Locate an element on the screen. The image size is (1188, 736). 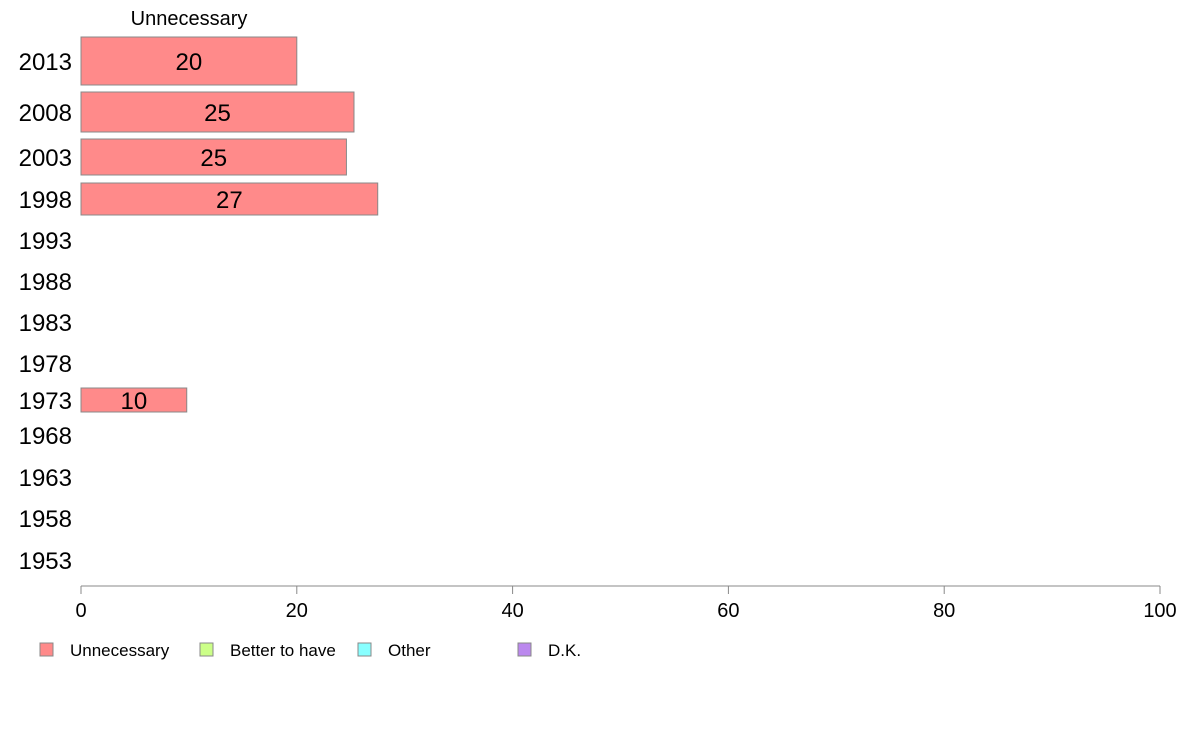
year-label-1998: 1998 is located at coordinates (45, 200).